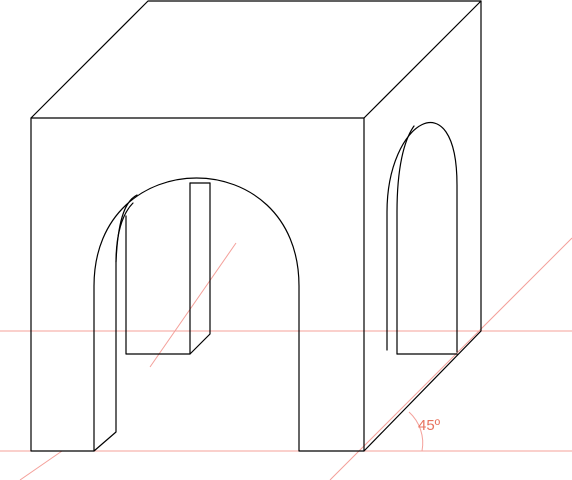 This screenshot has height=480, width=572. Describe the element at coordinates (41, 465) in the screenshot. I see `diagonal-45-left-lower` at that location.